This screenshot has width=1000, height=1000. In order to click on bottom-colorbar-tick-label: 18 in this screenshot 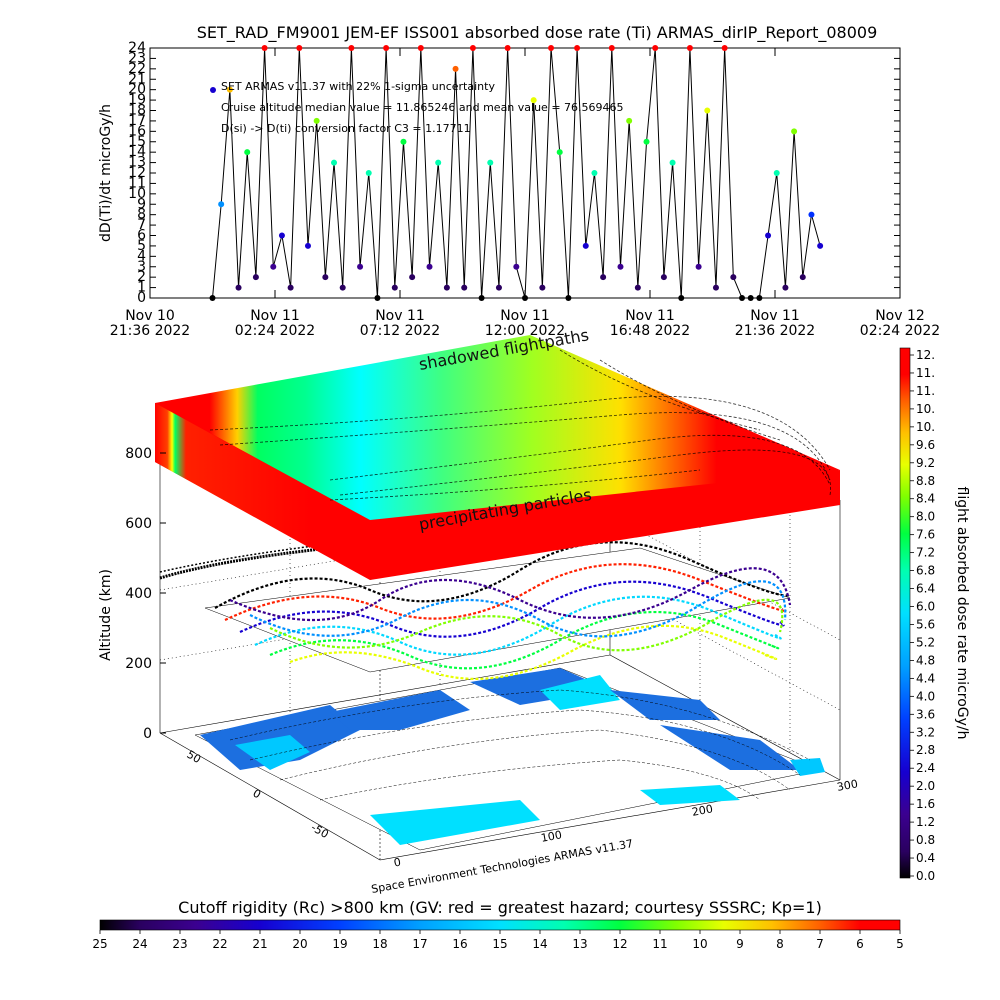, I will do `click(379, 944)`.